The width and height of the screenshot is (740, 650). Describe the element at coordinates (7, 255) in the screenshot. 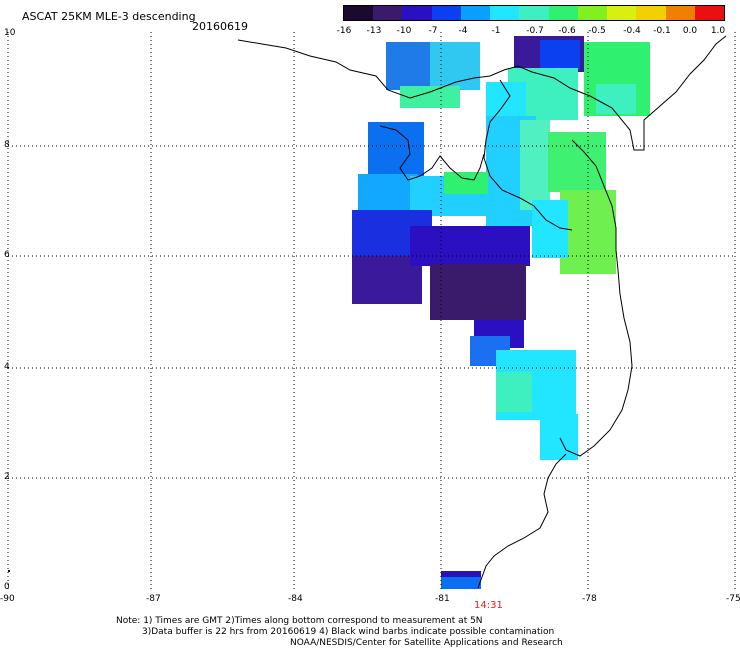

I see `lat-label: 6` at that location.